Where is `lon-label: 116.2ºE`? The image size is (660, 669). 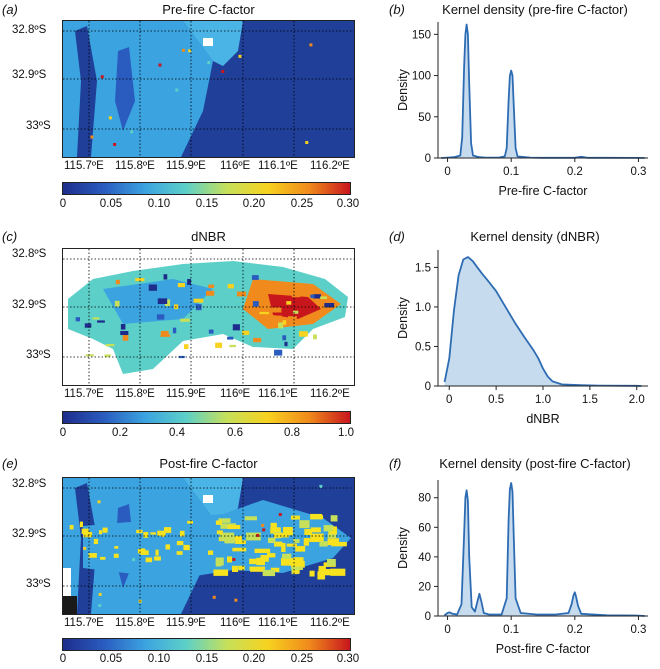 lon-label: 116.2ºE is located at coordinates (330, 394).